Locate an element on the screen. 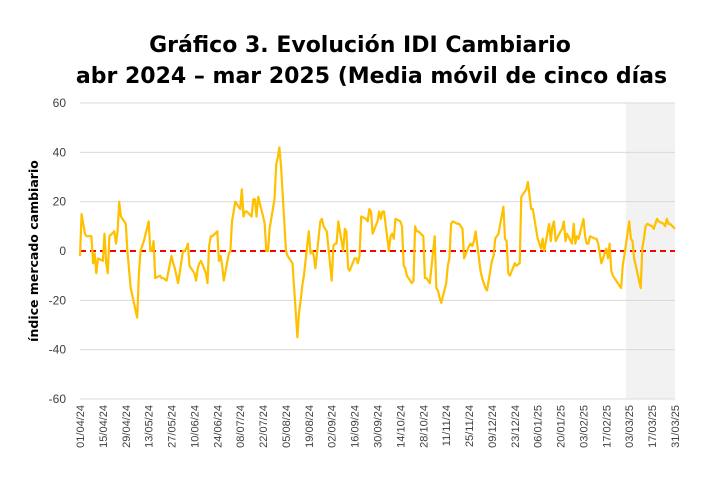 The width and height of the screenshot is (720, 483). y-tick-label: 20 is located at coordinates (60, 202).